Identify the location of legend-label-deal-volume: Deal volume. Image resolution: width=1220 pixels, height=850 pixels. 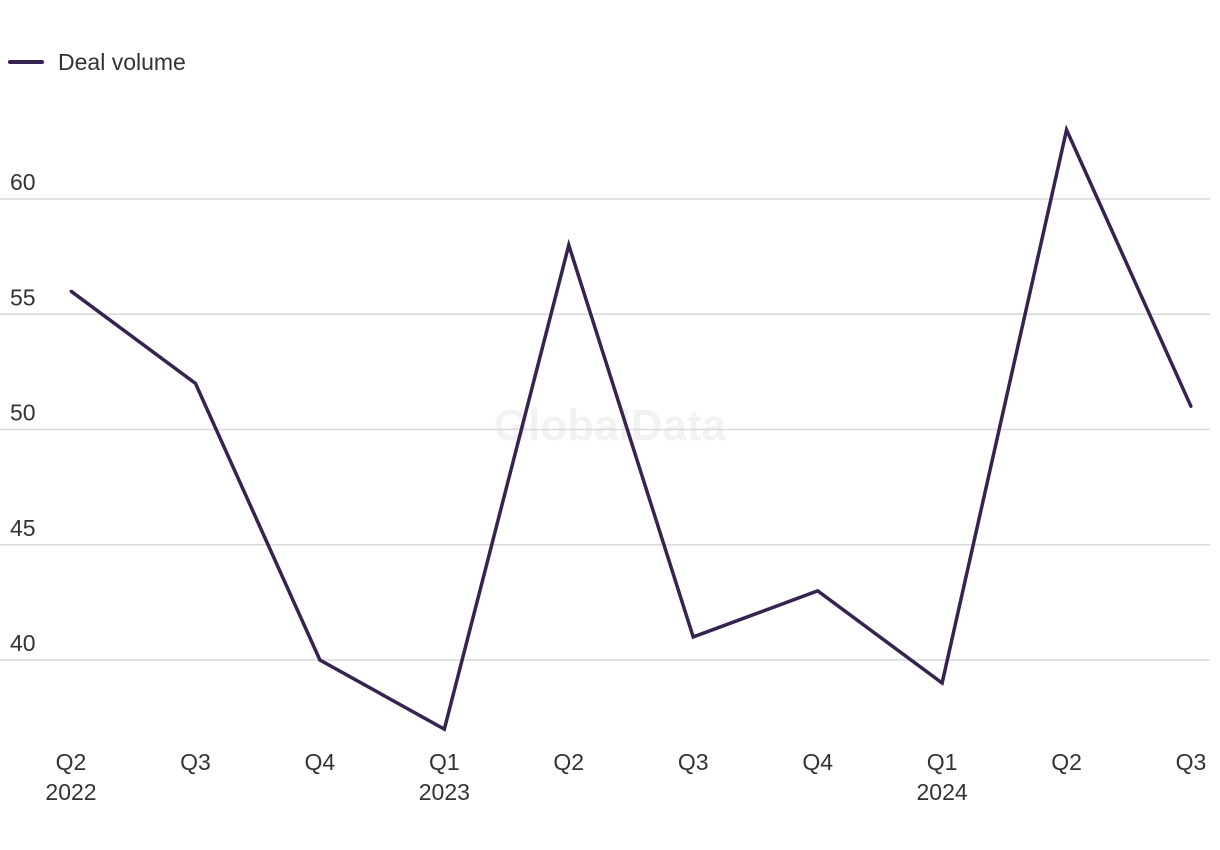
(122, 62).